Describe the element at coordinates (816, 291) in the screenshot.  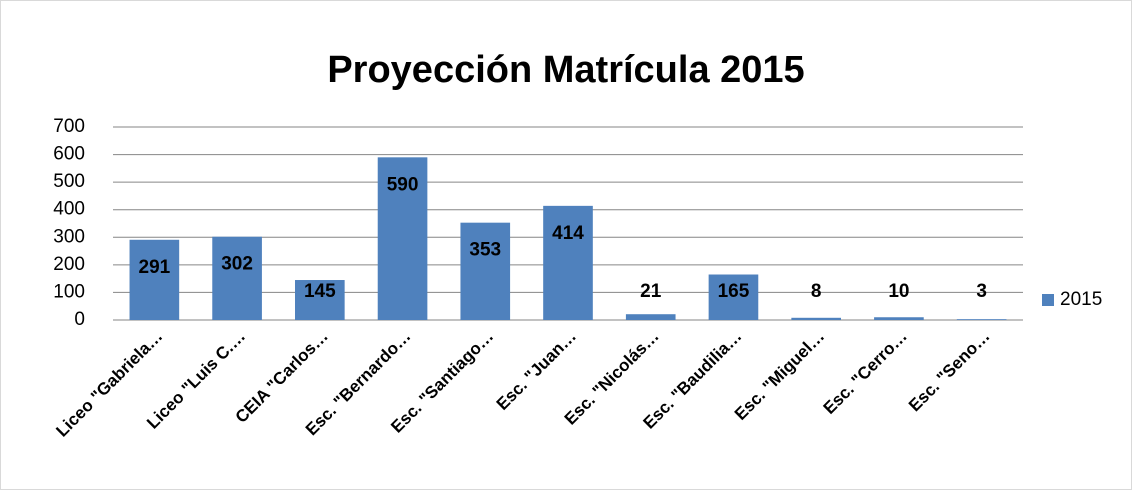
I see `data-label: 8` at that location.